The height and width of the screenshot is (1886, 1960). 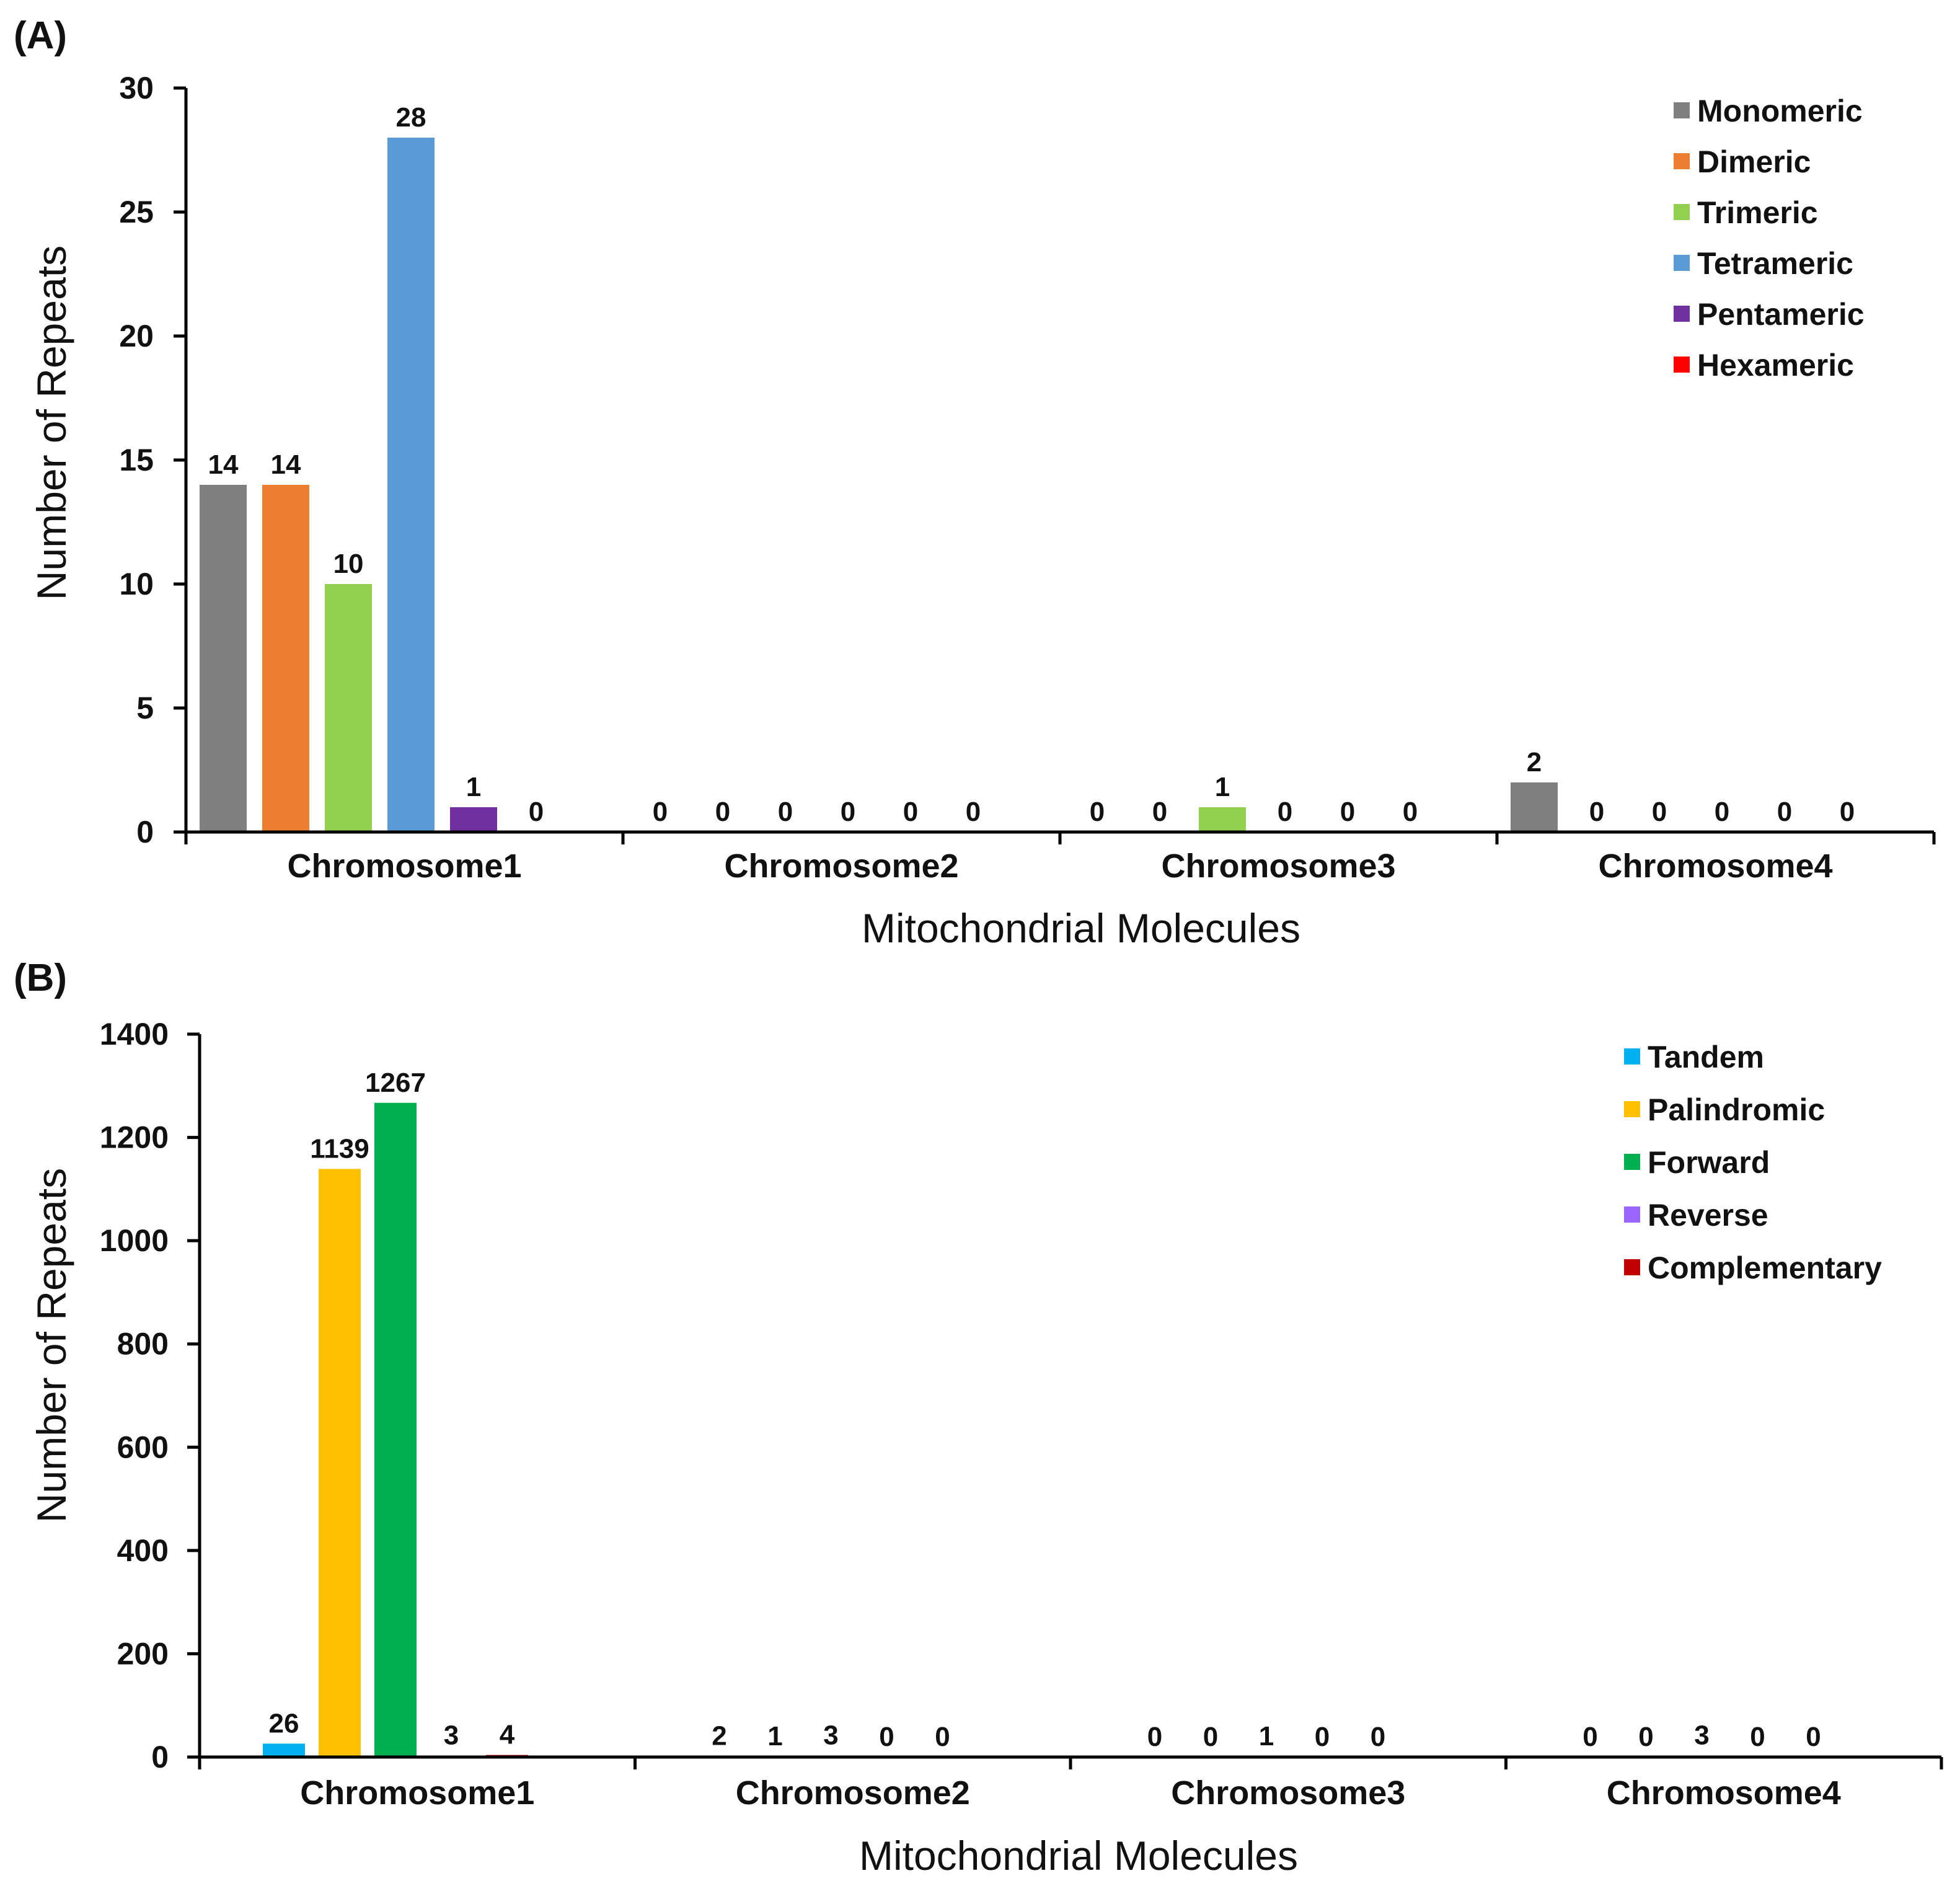 What do you see at coordinates (719, 1736) in the screenshot?
I see `panel-b-data-label: 2` at bounding box center [719, 1736].